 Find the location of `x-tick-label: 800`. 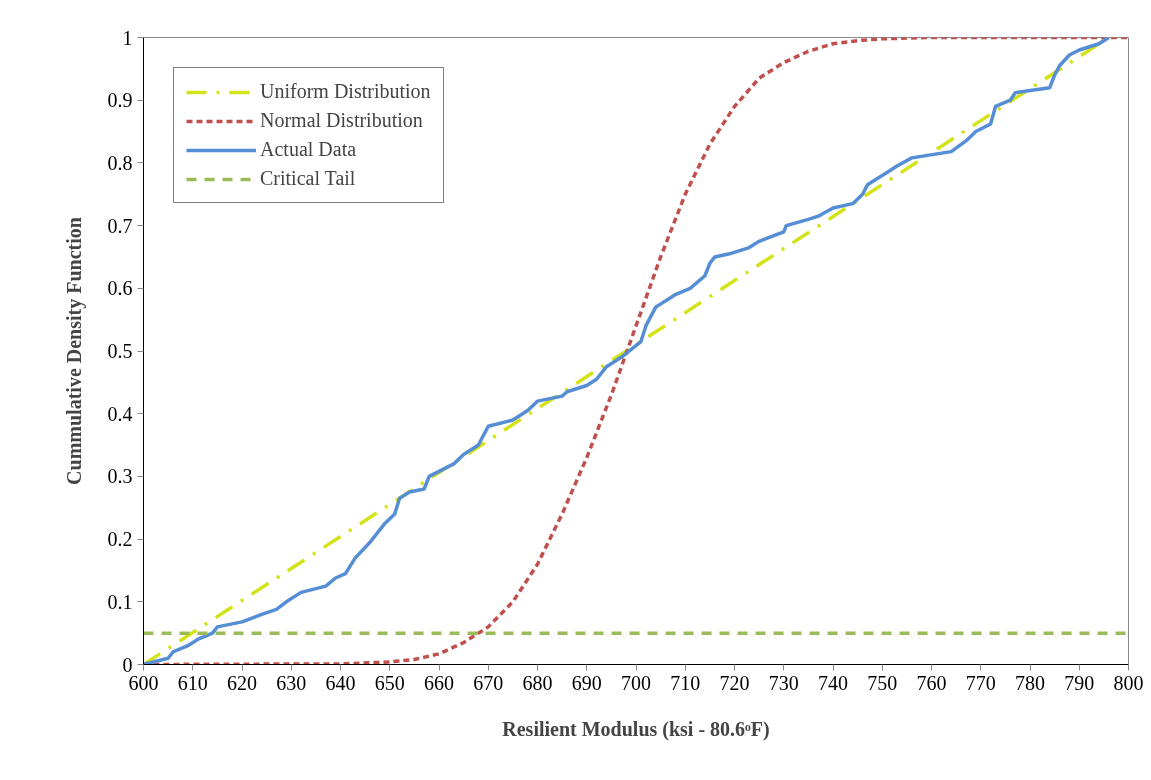

x-tick-label: 800 is located at coordinates (1128, 682).